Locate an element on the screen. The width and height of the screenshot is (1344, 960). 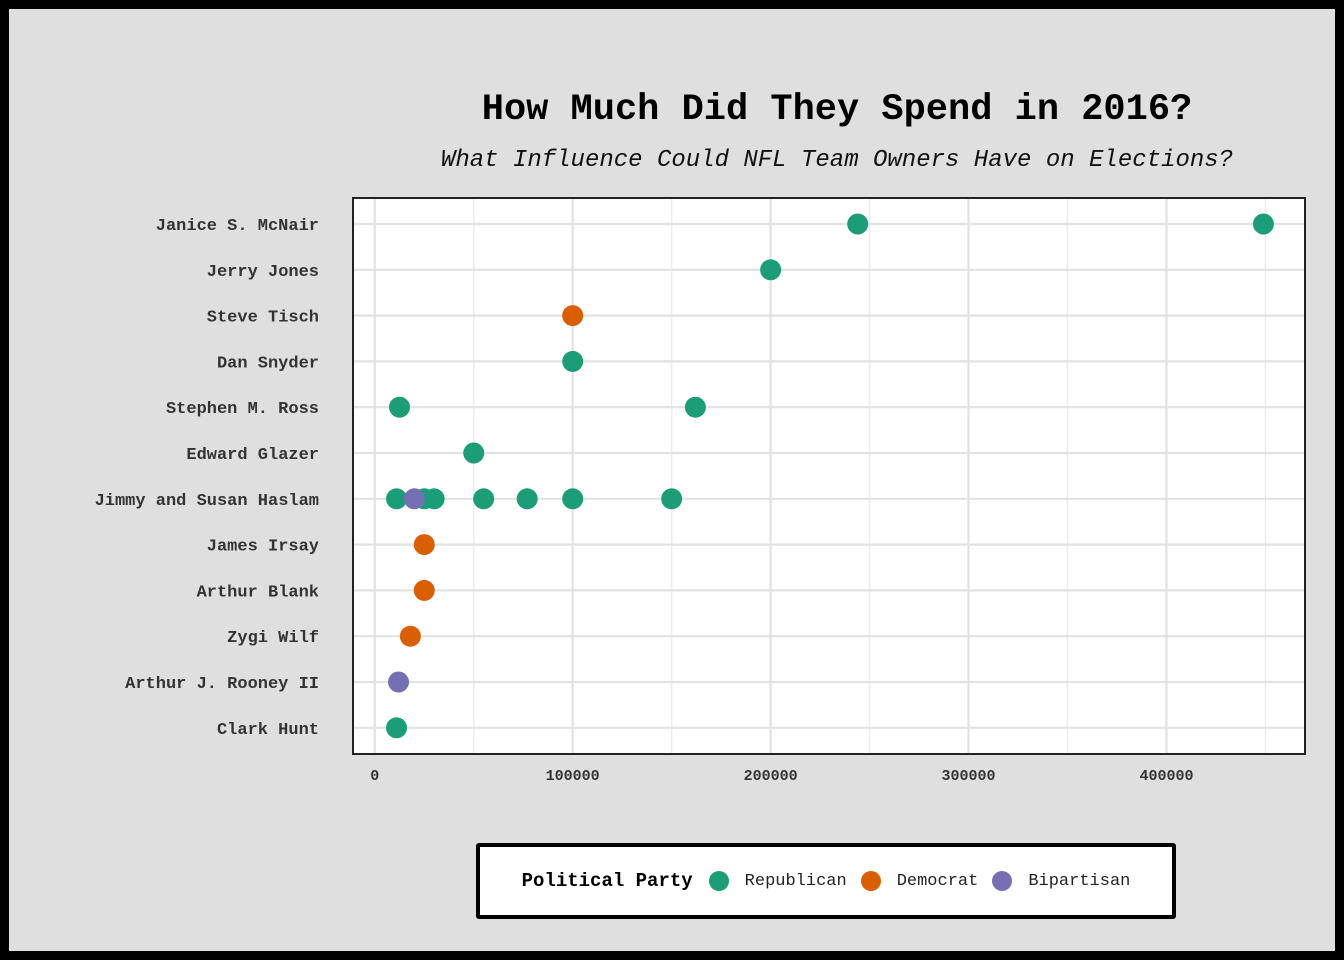
x-tick-label-400000: 400000 is located at coordinates (1166, 776).